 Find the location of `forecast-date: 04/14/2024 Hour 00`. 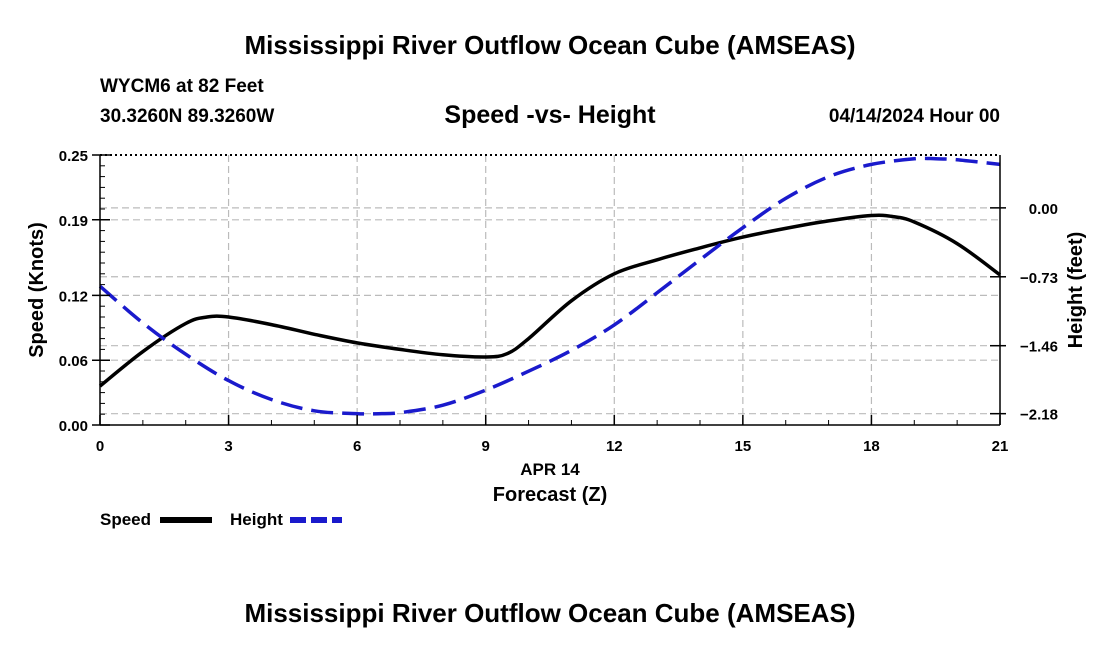

forecast-date: 04/14/2024 Hour 00 is located at coordinates (914, 116).